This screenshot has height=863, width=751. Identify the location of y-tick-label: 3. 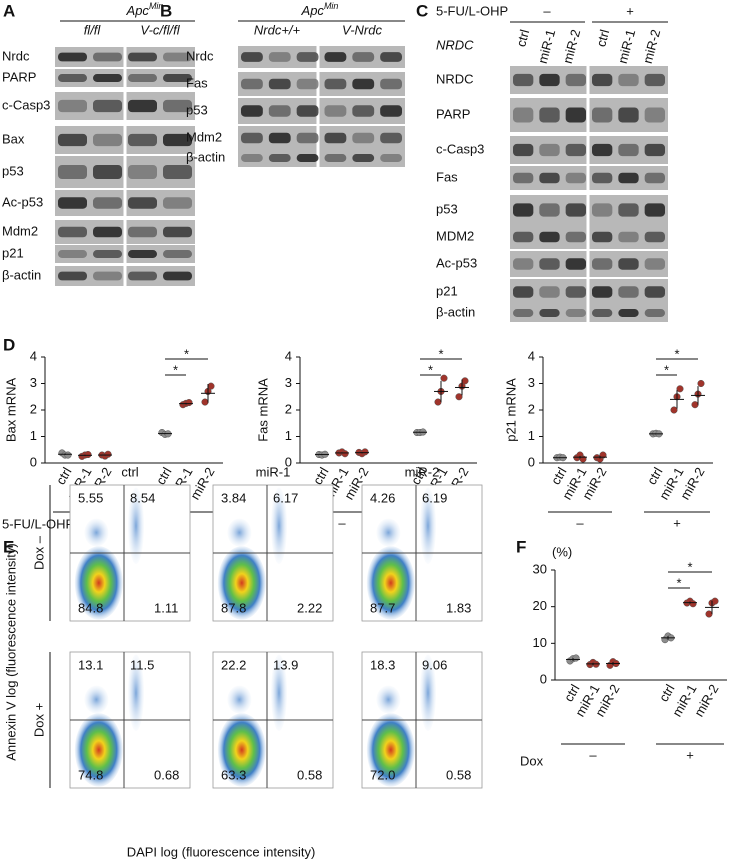
(531, 382).